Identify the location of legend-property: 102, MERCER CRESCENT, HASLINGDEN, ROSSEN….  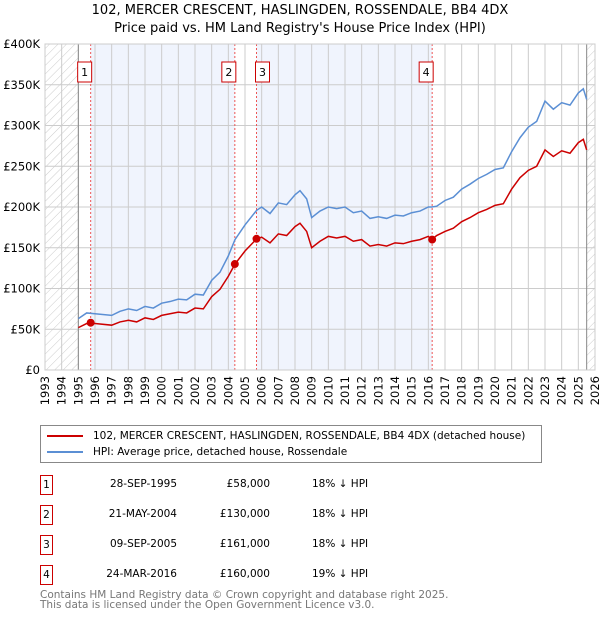
(309, 436).